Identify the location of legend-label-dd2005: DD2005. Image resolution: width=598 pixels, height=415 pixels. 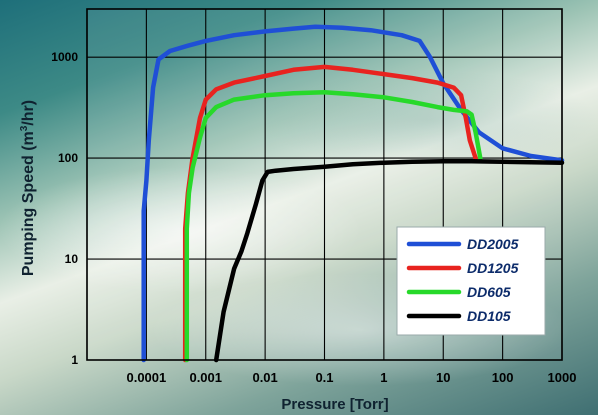
(493, 244).